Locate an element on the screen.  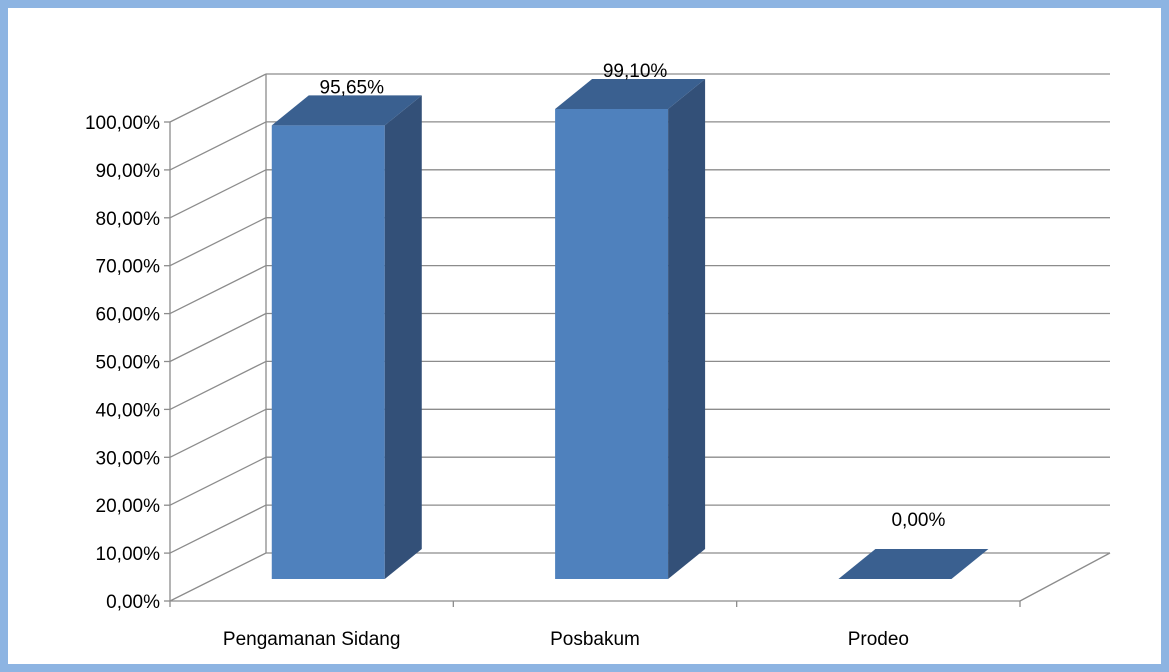
y-tick-label: 0,00% is located at coordinates (133, 602).